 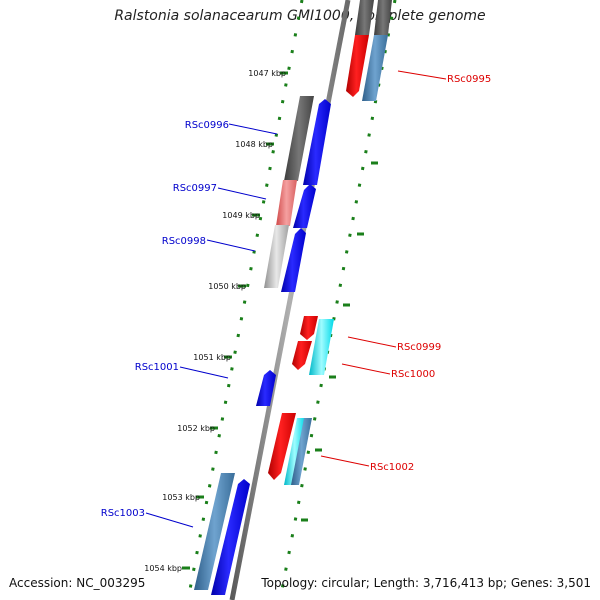 I want to click on gene-label-rsc0995: RSc0995, so click(x=469, y=79).